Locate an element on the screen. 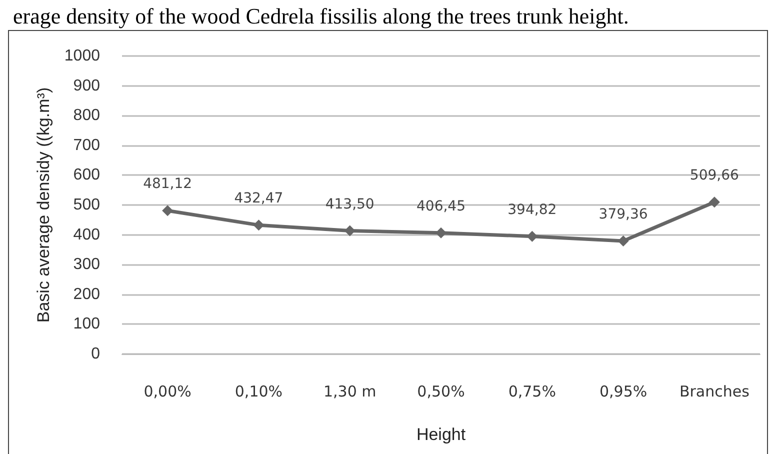  data-label: 481,12 is located at coordinates (167, 184).